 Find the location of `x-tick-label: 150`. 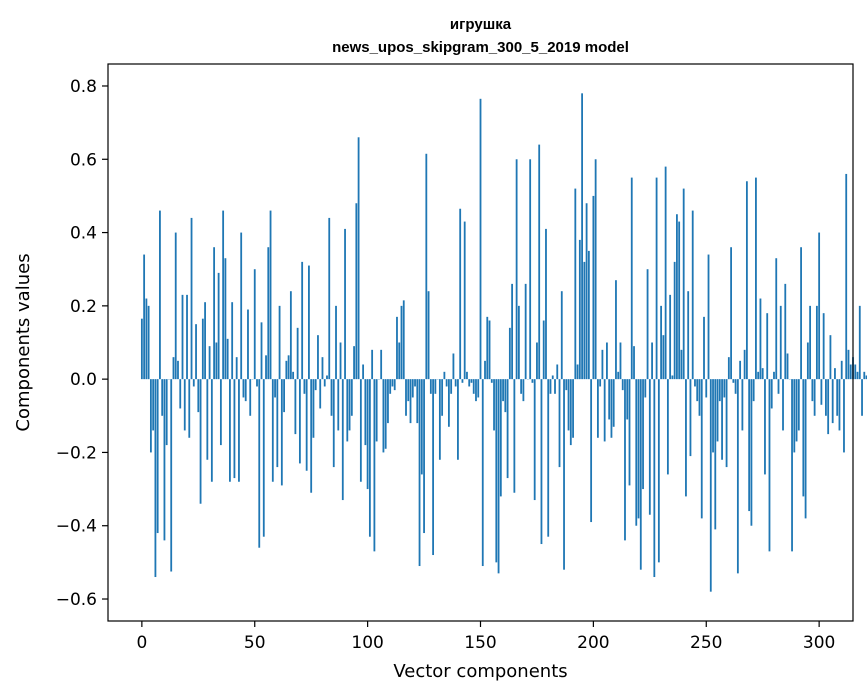

x-tick-label: 150 is located at coordinates (480, 643).